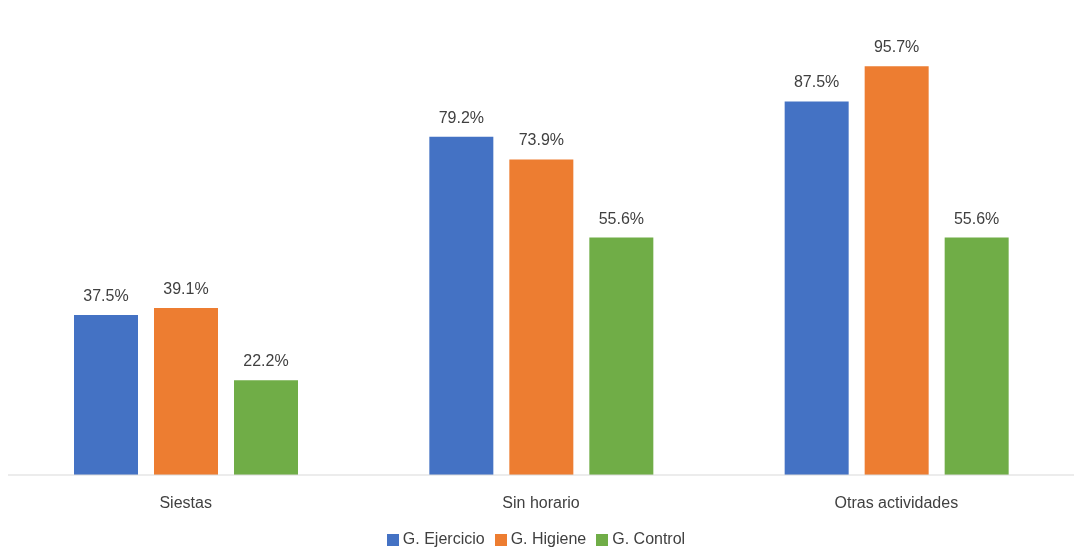 This screenshot has height=558, width=1092. I want to click on data-label: 95.7%, so click(896, 47).